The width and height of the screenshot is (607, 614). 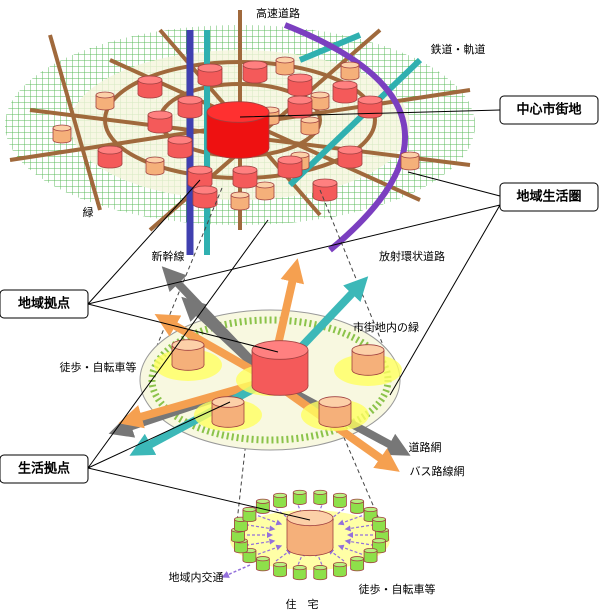 I want to click on label: 新幹線, so click(x=168, y=256).